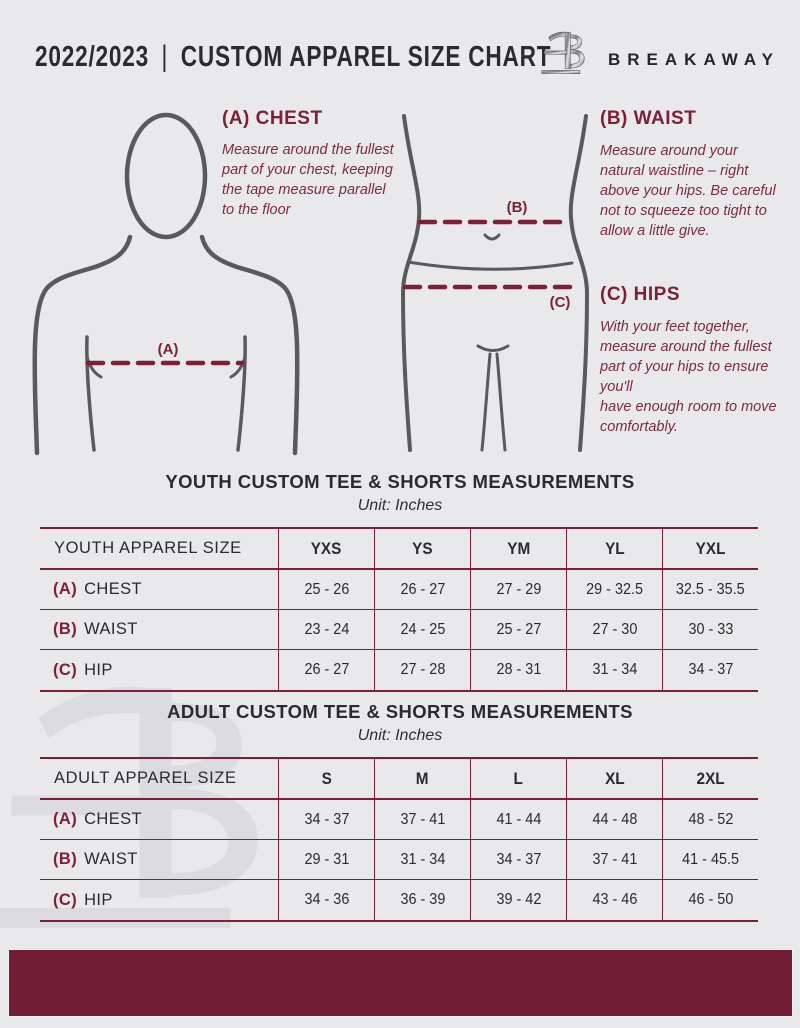 Image resolution: width=800 pixels, height=1028 pixels. I want to click on table-cell: 39 - 42, so click(518, 900).